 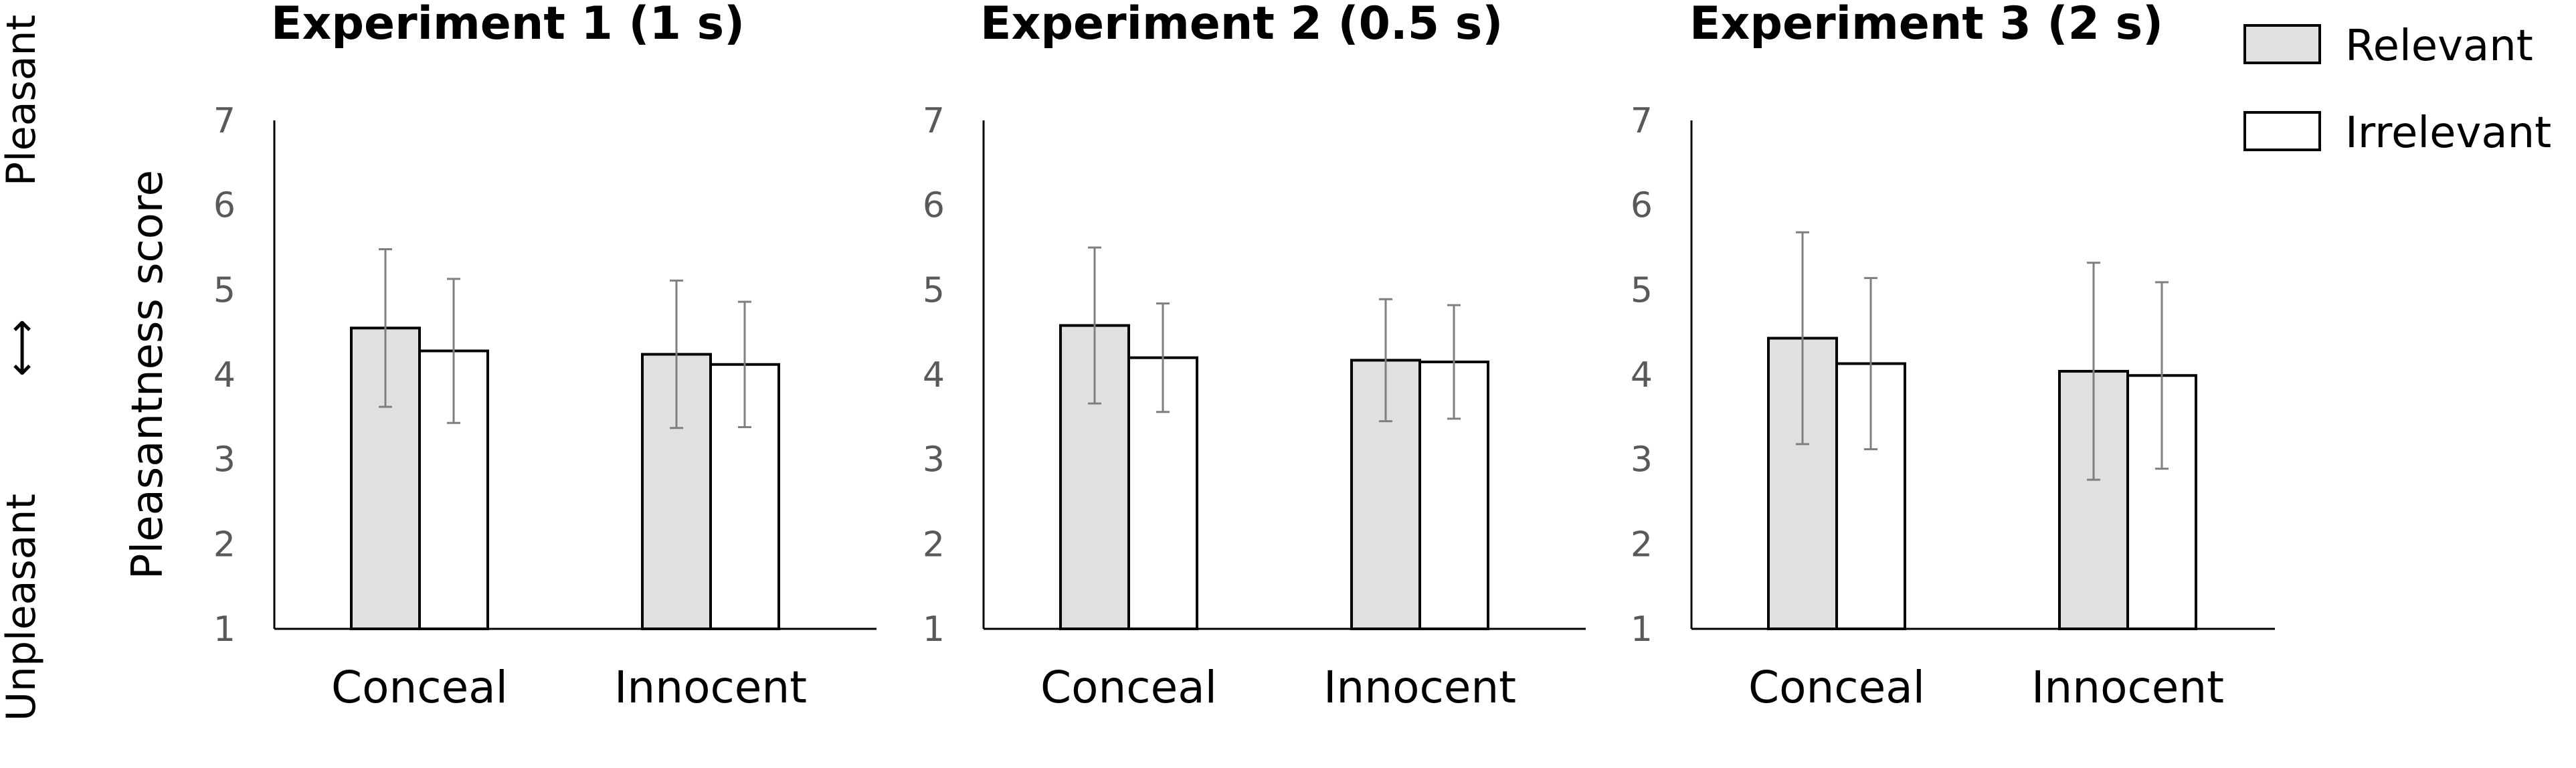 I want to click on bar-irrelevant, so click(x=454, y=490).